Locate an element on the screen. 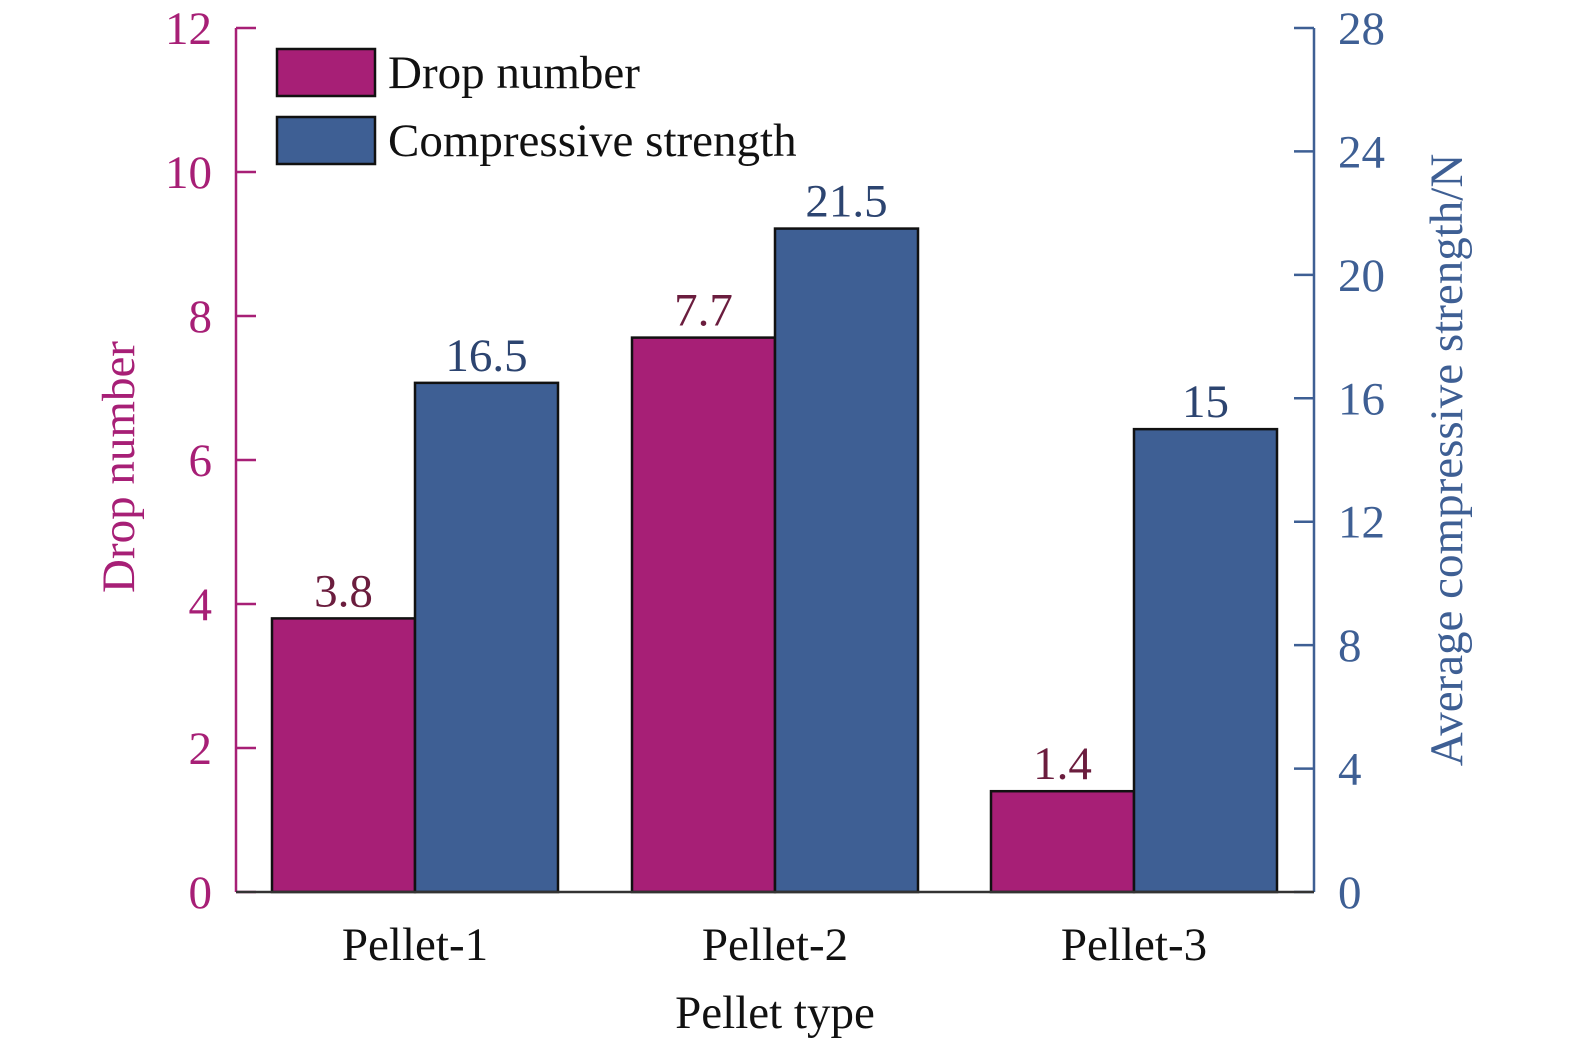  y-right-tick-label: 24 is located at coordinates (1361, 152).